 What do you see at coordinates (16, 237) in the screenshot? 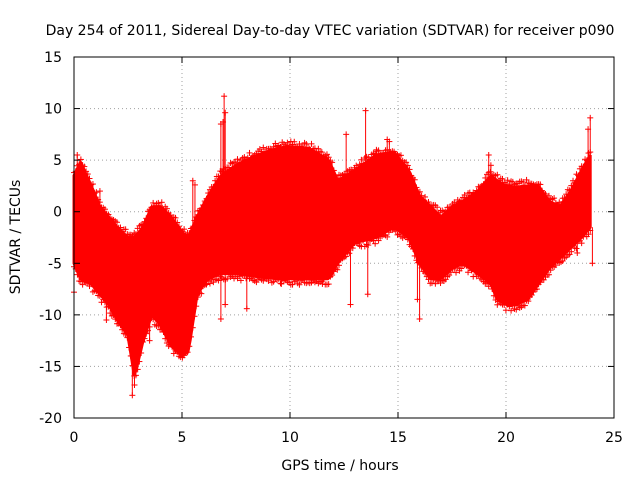
I see `y-axis-label: SDTVAR / TECUs` at bounding box center [16, 237].